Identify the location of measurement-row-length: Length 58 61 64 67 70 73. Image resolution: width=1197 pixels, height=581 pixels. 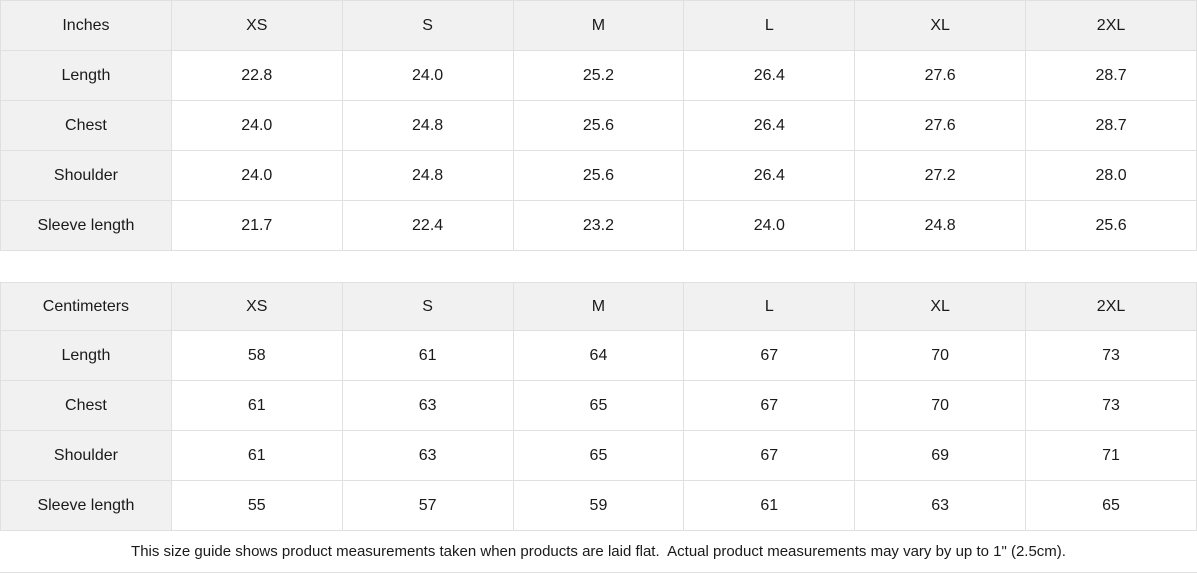
(598, 355).